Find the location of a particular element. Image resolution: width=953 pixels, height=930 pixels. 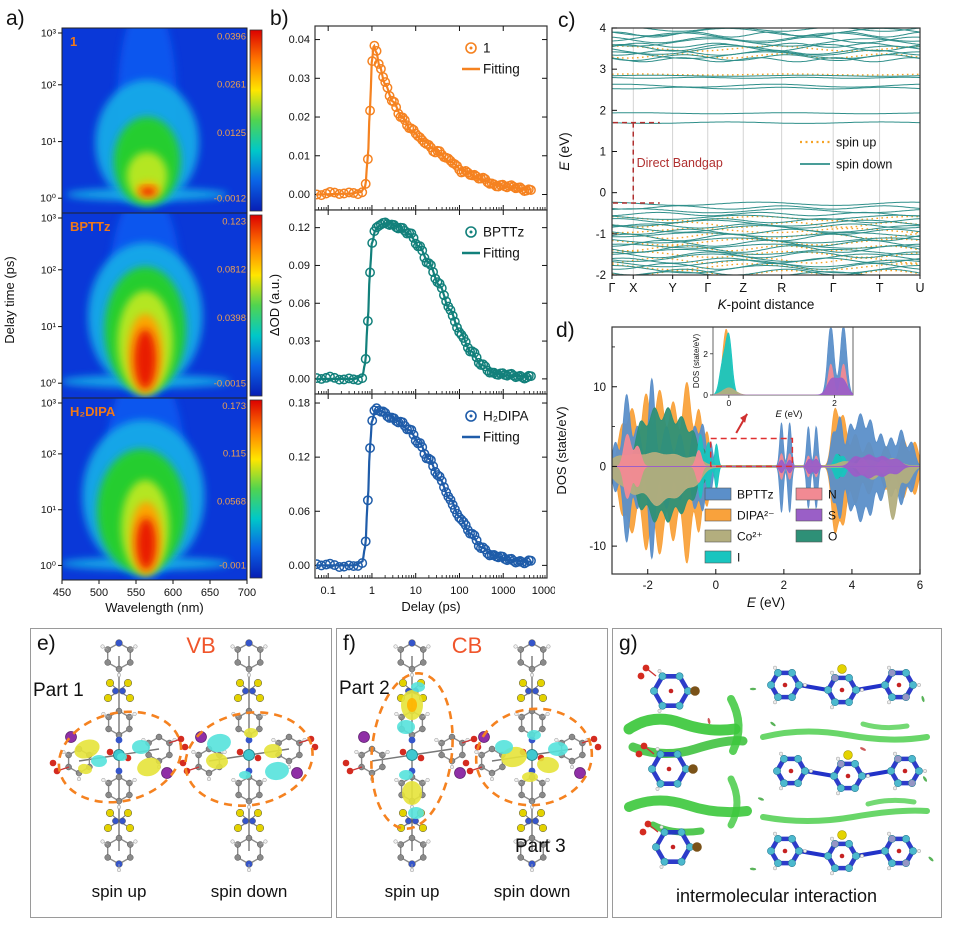

svg-text: 0.09 is located at coordinates (299, 266).